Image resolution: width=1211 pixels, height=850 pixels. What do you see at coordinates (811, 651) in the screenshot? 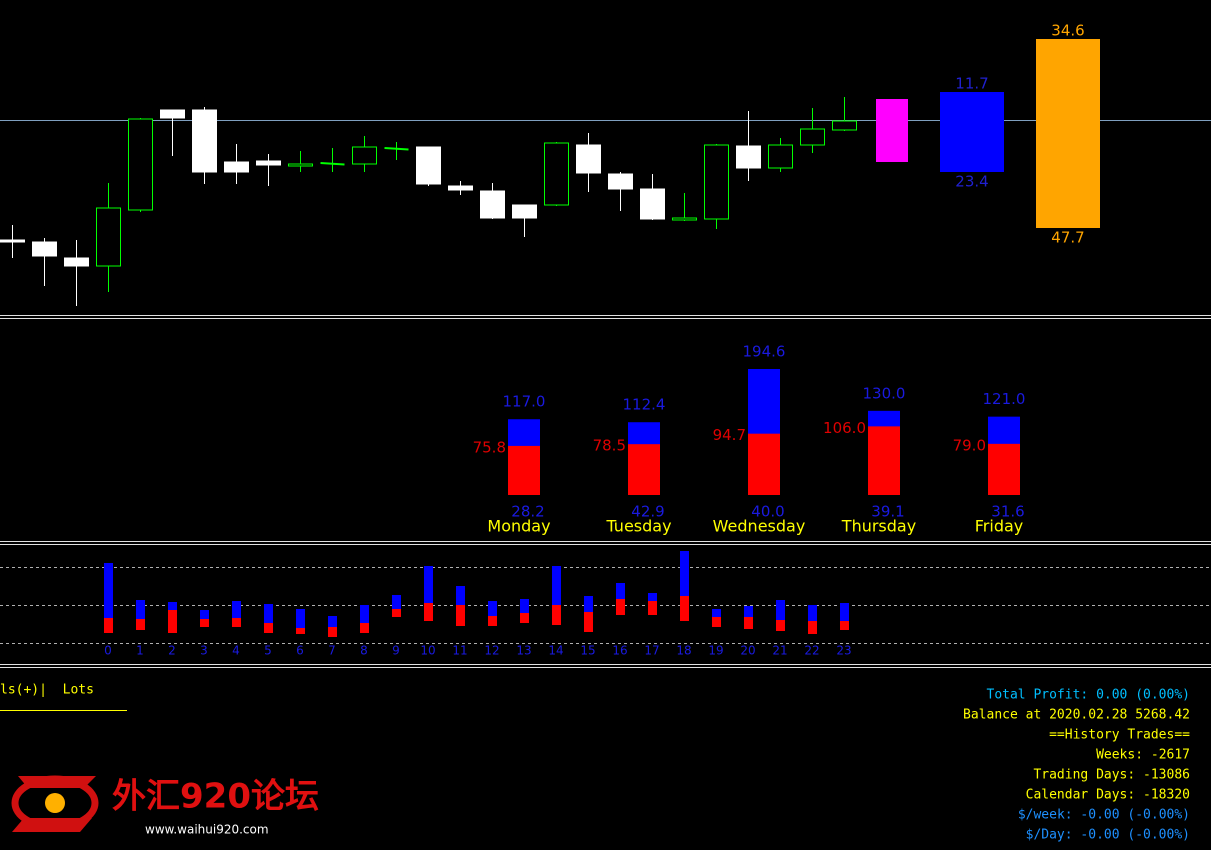
I see `hour-label: 22` at bounding box center [811, 651].